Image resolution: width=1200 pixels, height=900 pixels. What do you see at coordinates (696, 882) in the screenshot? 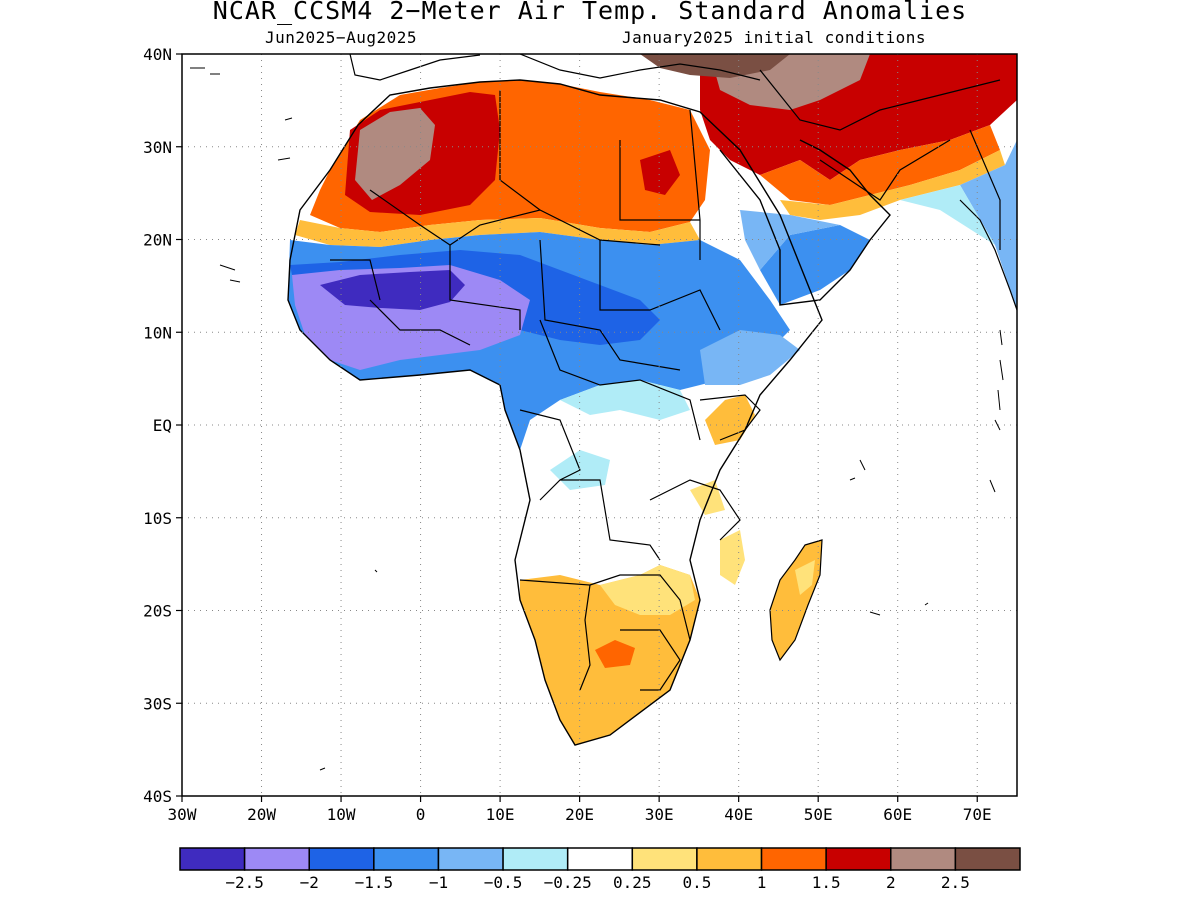
I see `colorbar-label: 0.5` at bounding box center [696, 882].